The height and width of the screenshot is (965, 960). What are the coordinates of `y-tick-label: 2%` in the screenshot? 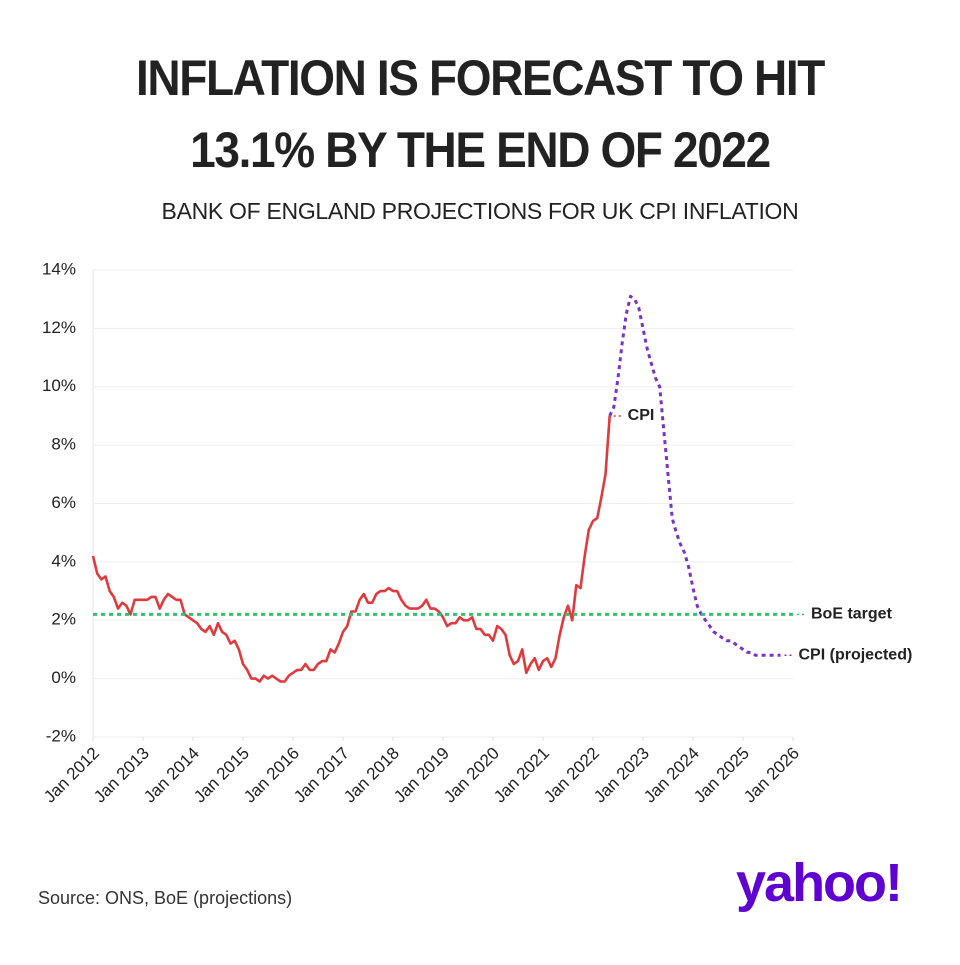 It's located at (63, 619).